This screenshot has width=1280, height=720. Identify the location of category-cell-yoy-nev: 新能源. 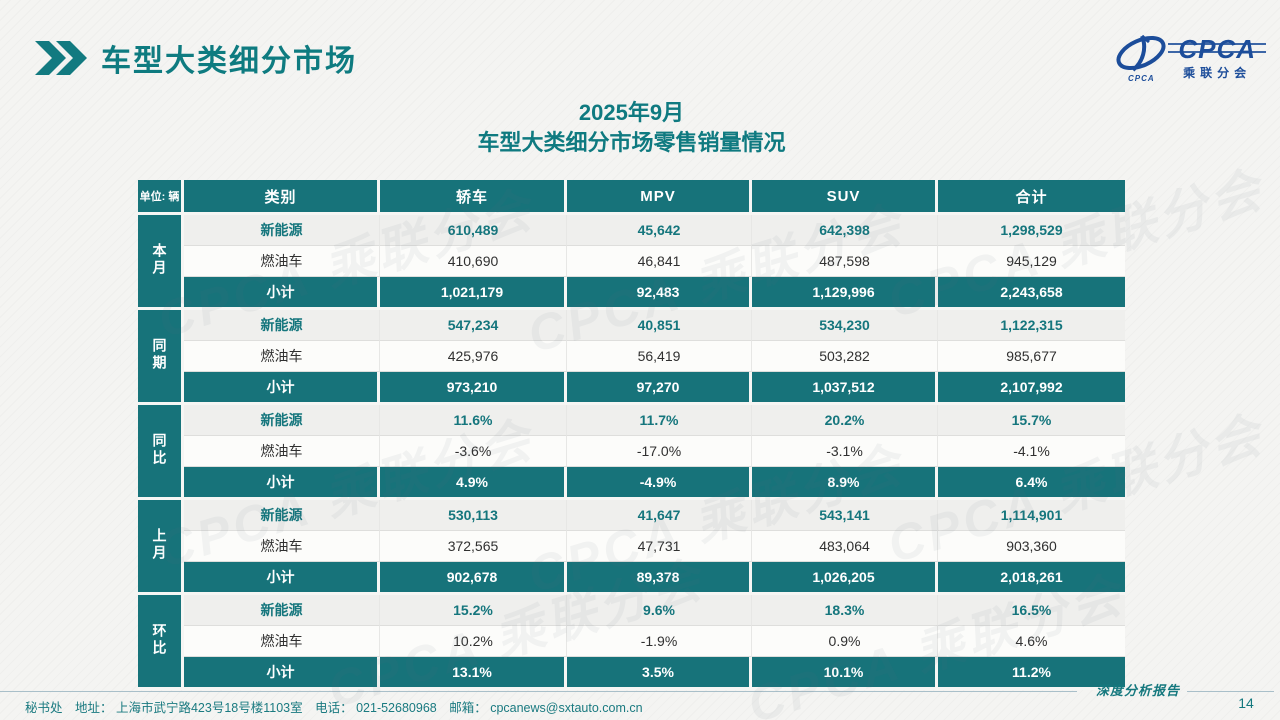
(282, 420).